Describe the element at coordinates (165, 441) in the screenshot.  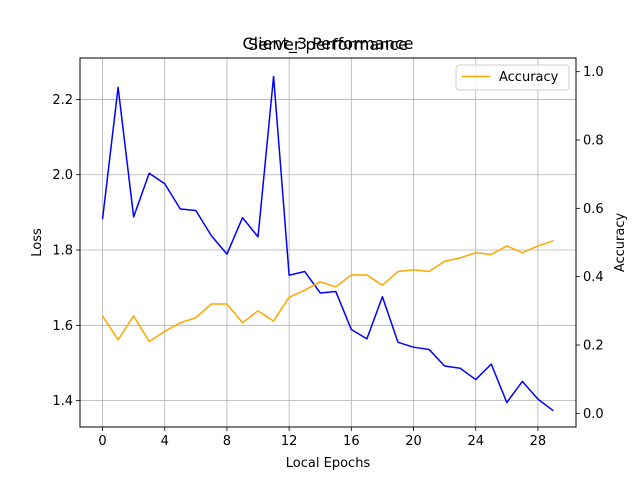
I see `x-tick-label: 4` at that location.